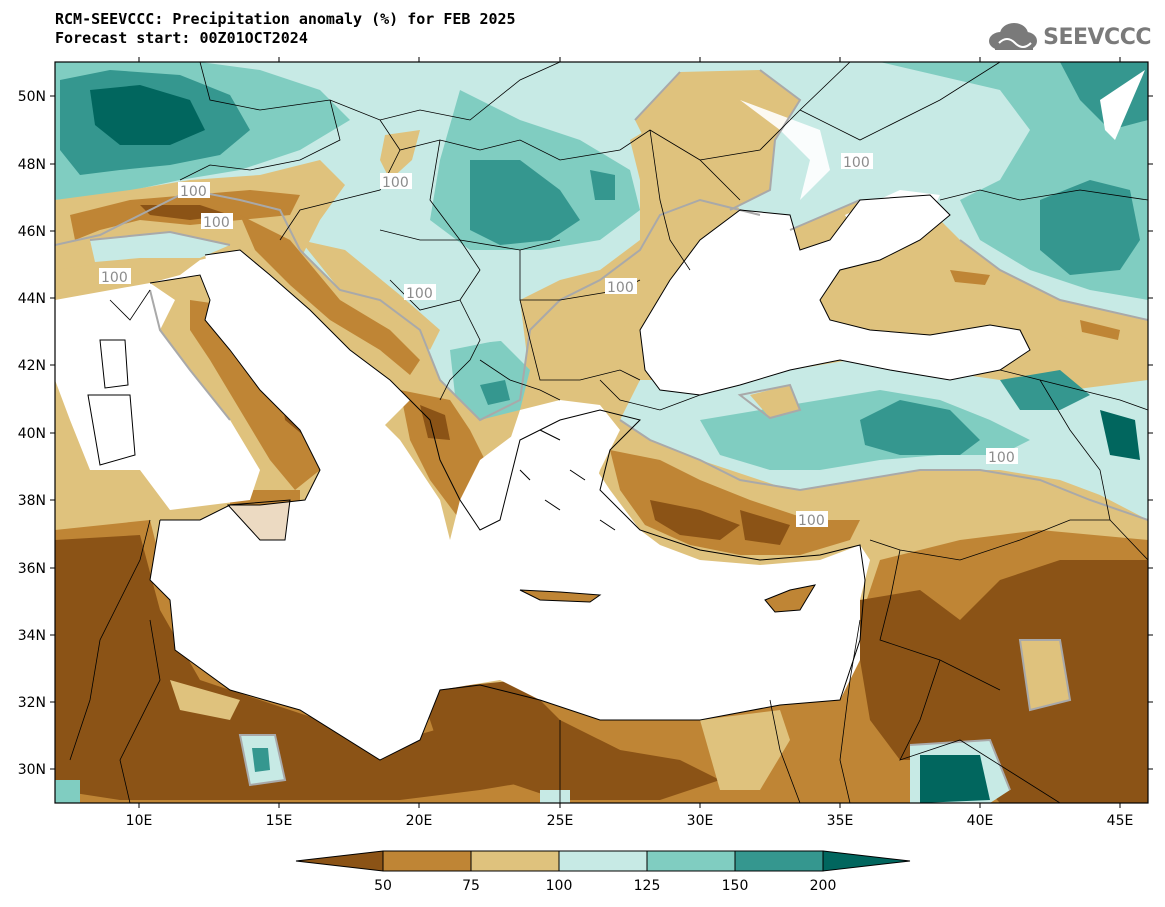 The image size is (1165, 907). Describe the element at coordinates (835, 295) in the screenshot. I see `black-sea` at that location.